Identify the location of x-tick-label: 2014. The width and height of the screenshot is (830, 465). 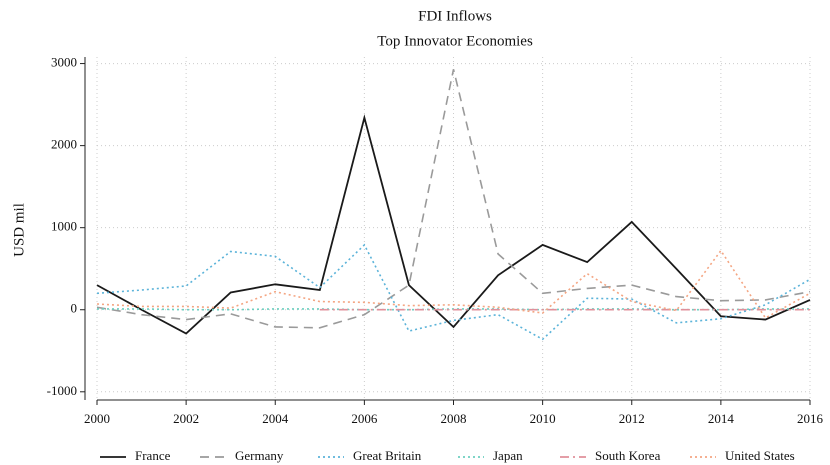
(721, 418).